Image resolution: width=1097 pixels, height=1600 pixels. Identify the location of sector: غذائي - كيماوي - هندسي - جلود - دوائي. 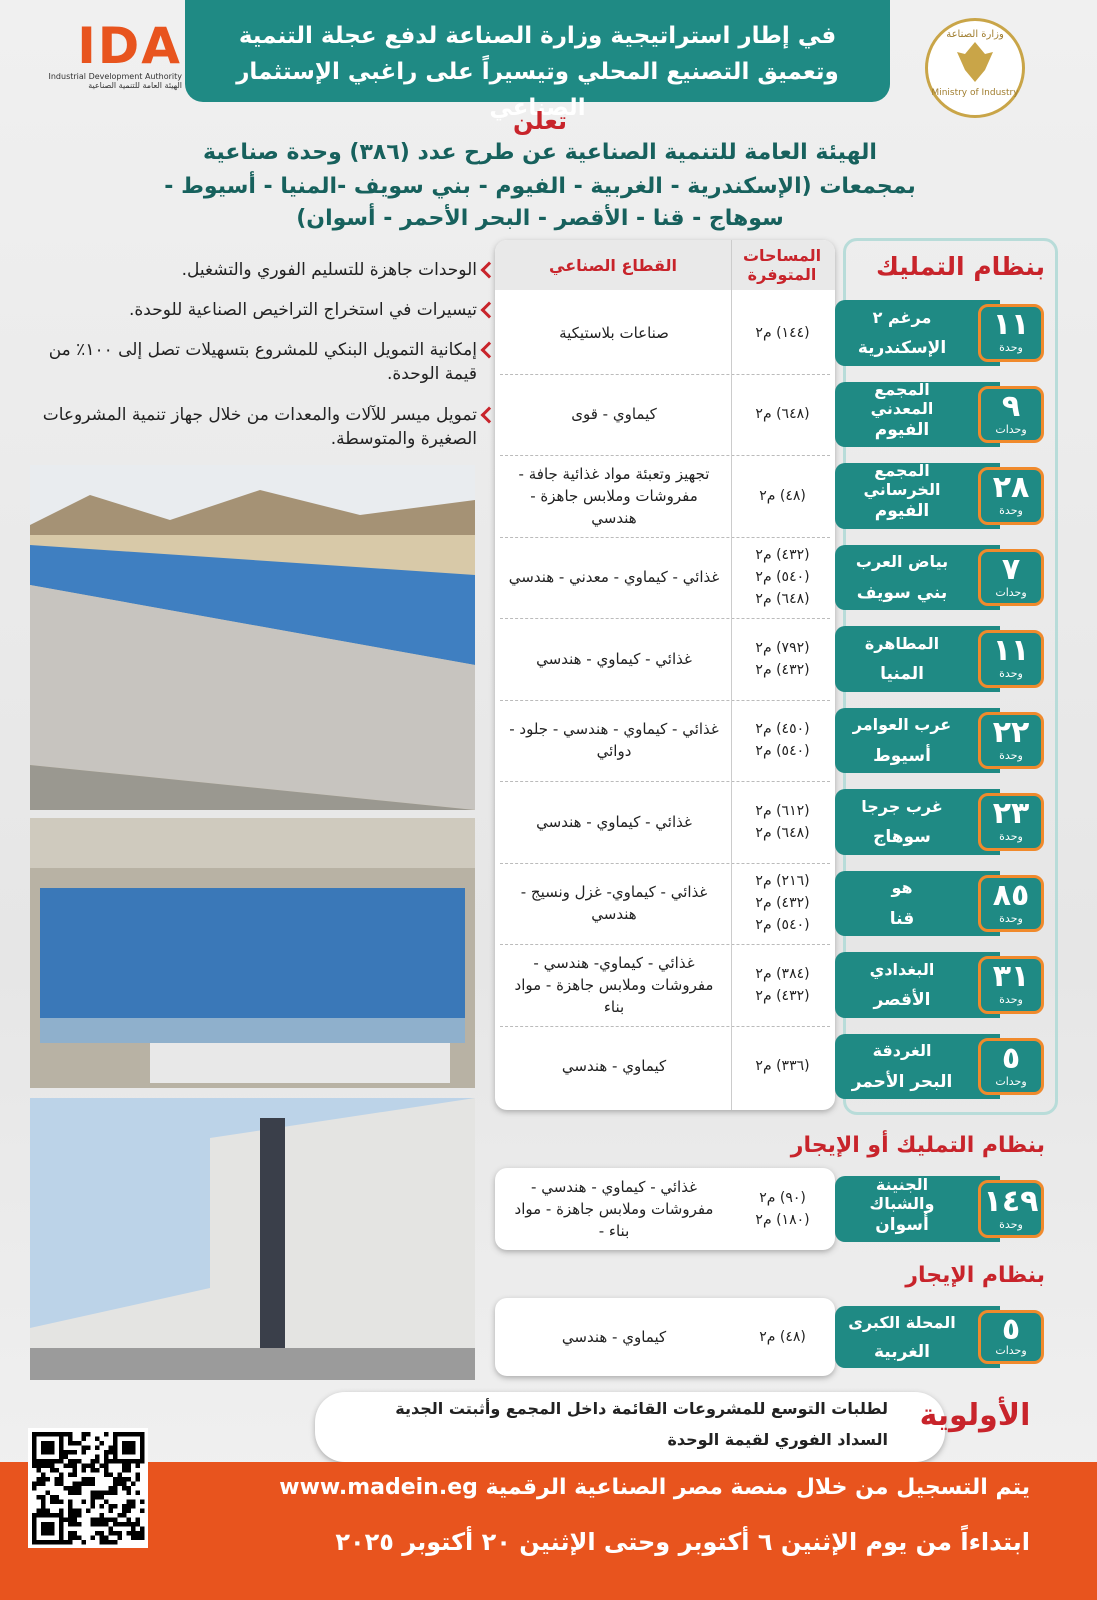
(614, 740).